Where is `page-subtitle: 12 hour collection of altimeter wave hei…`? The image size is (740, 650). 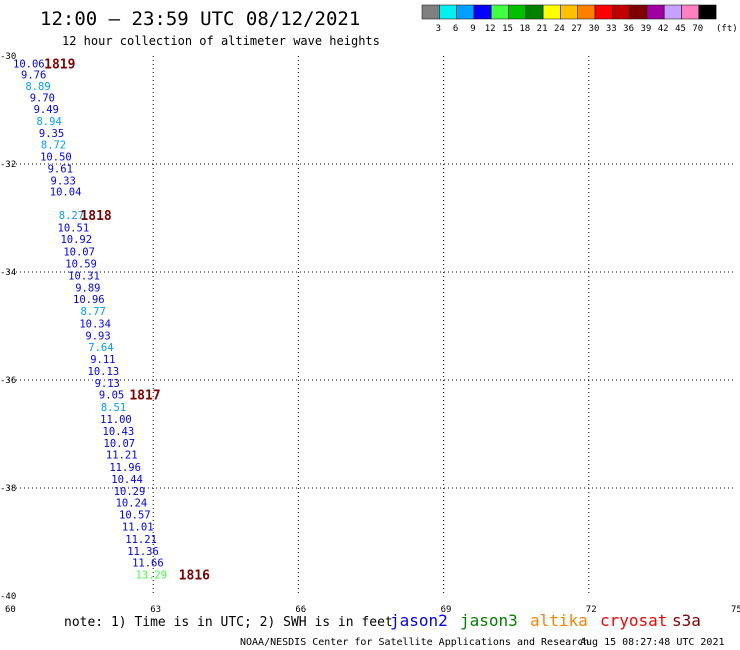 page-subtitle: 12 hour collection of altimeter wave hei… is located at coordinates (221, 41).